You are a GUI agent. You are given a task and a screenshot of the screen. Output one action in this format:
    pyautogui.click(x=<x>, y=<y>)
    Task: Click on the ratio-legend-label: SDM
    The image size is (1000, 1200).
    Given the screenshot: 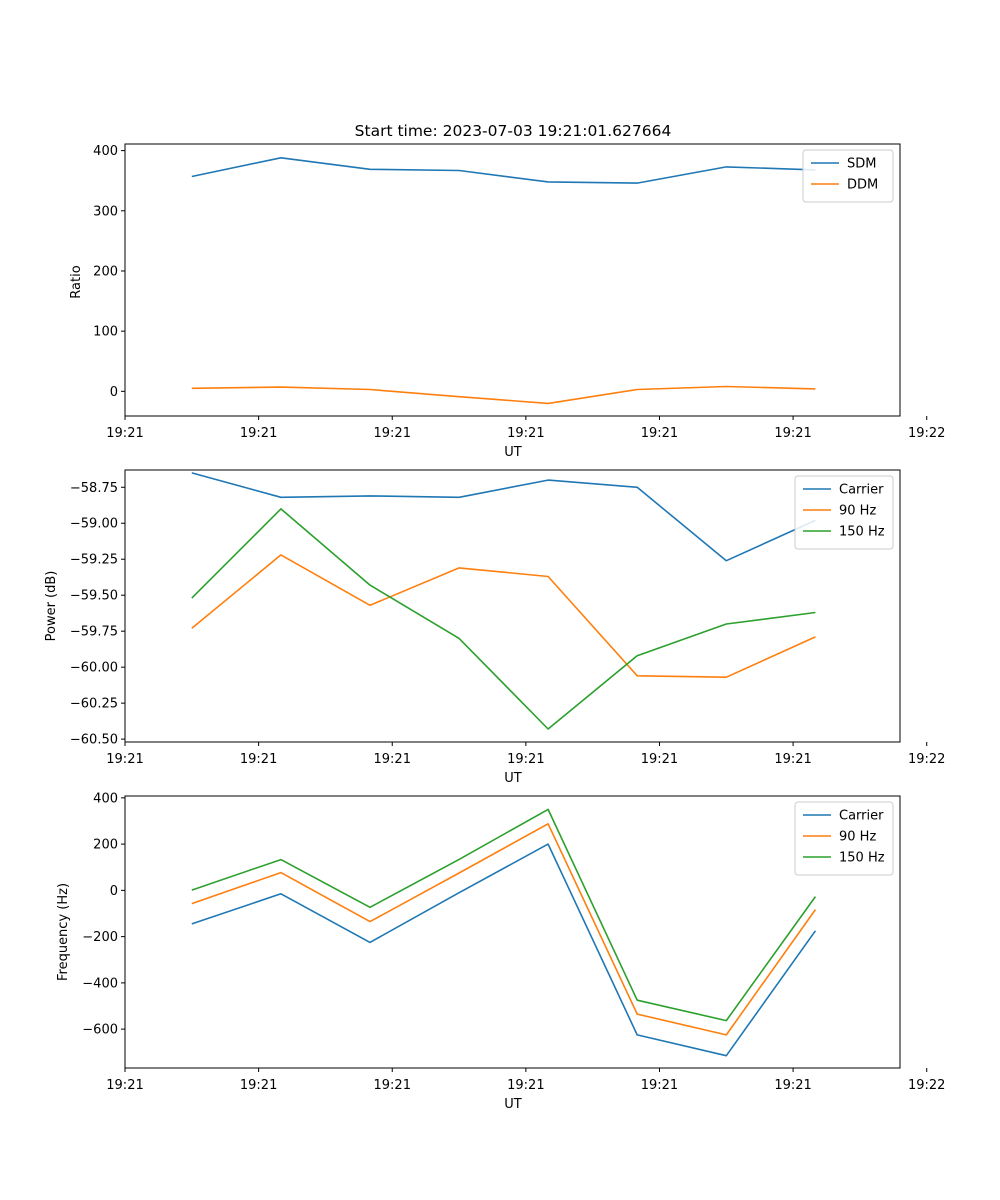 What is the action you would take?
    pyautogui.click(x=861, y=164)
    